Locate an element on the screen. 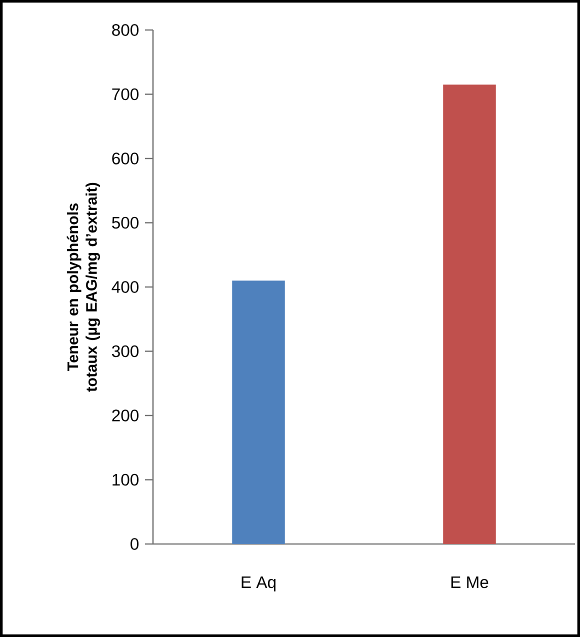  y-tick-label: 800 is located at coordinates (125, 30).